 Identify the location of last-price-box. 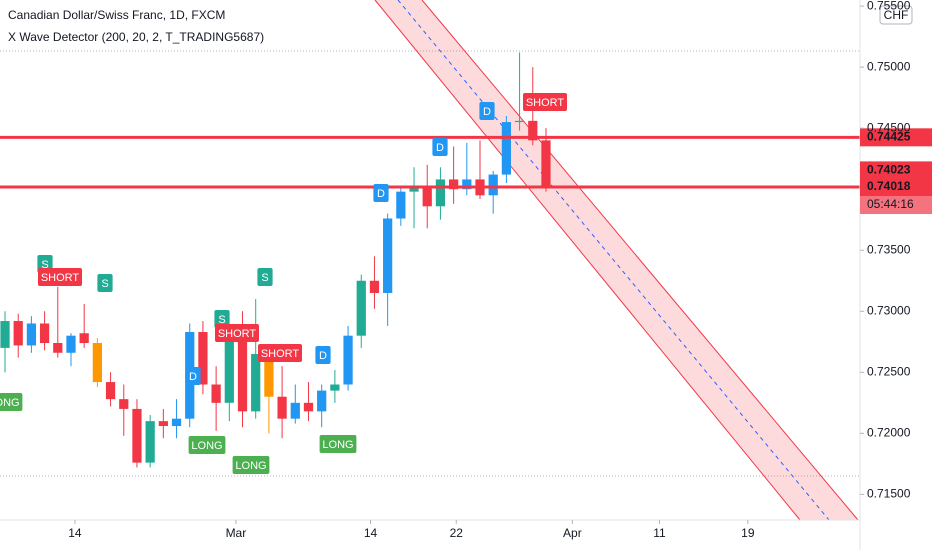
(896, 170).